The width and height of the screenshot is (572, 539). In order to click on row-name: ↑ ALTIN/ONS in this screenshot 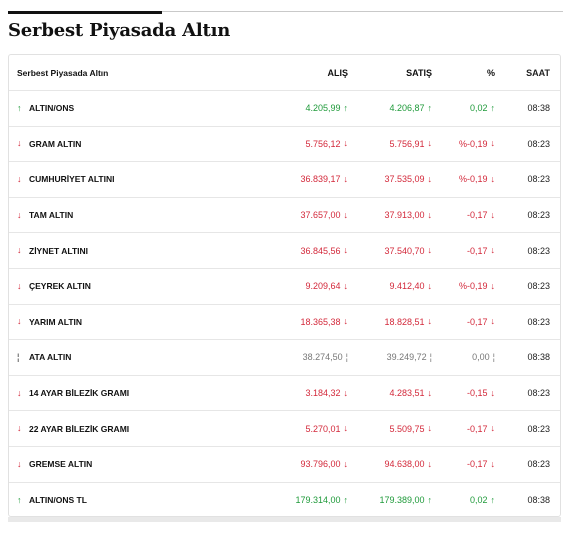, I will do `click(45, 108)`.